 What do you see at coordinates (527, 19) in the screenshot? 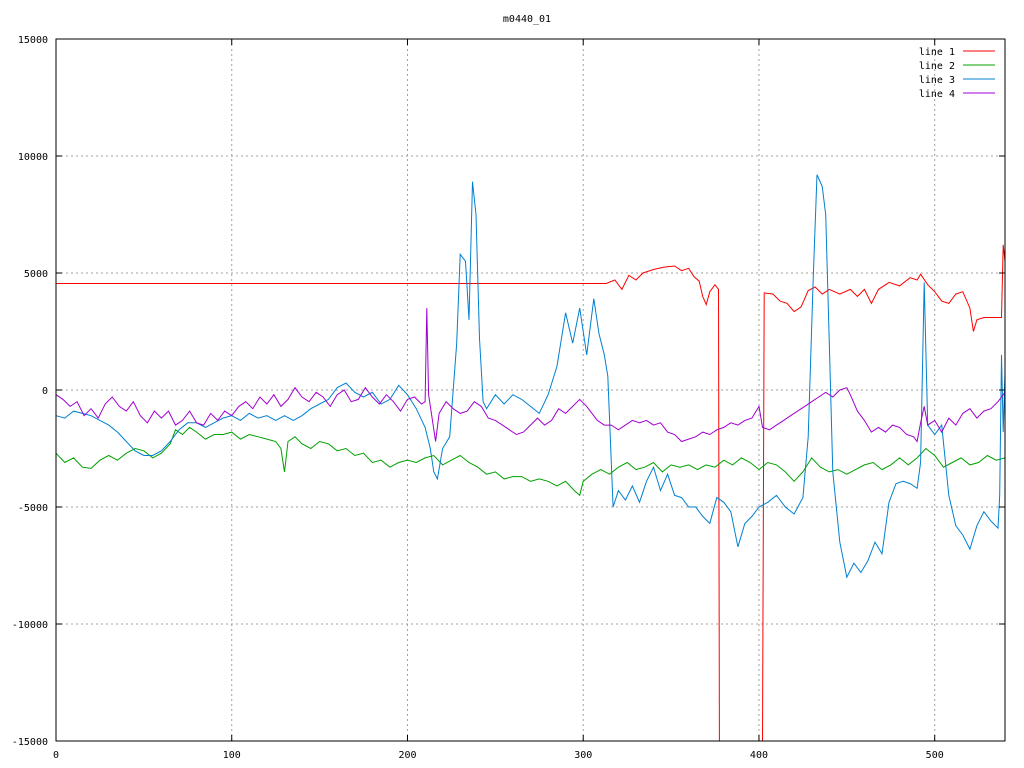
I see `chart-title: m0440_01` at bounding box center [527, 19].